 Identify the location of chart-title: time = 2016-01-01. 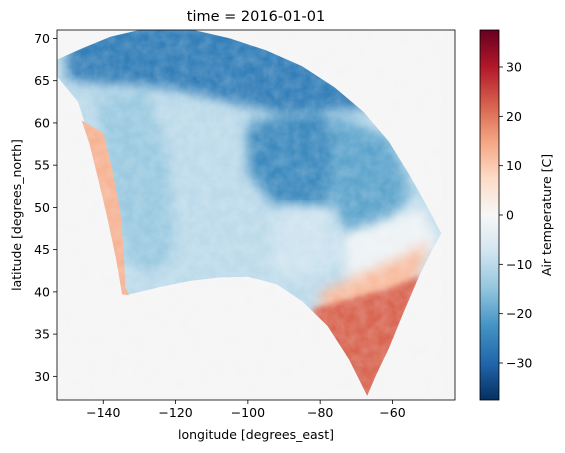
(256, 17).